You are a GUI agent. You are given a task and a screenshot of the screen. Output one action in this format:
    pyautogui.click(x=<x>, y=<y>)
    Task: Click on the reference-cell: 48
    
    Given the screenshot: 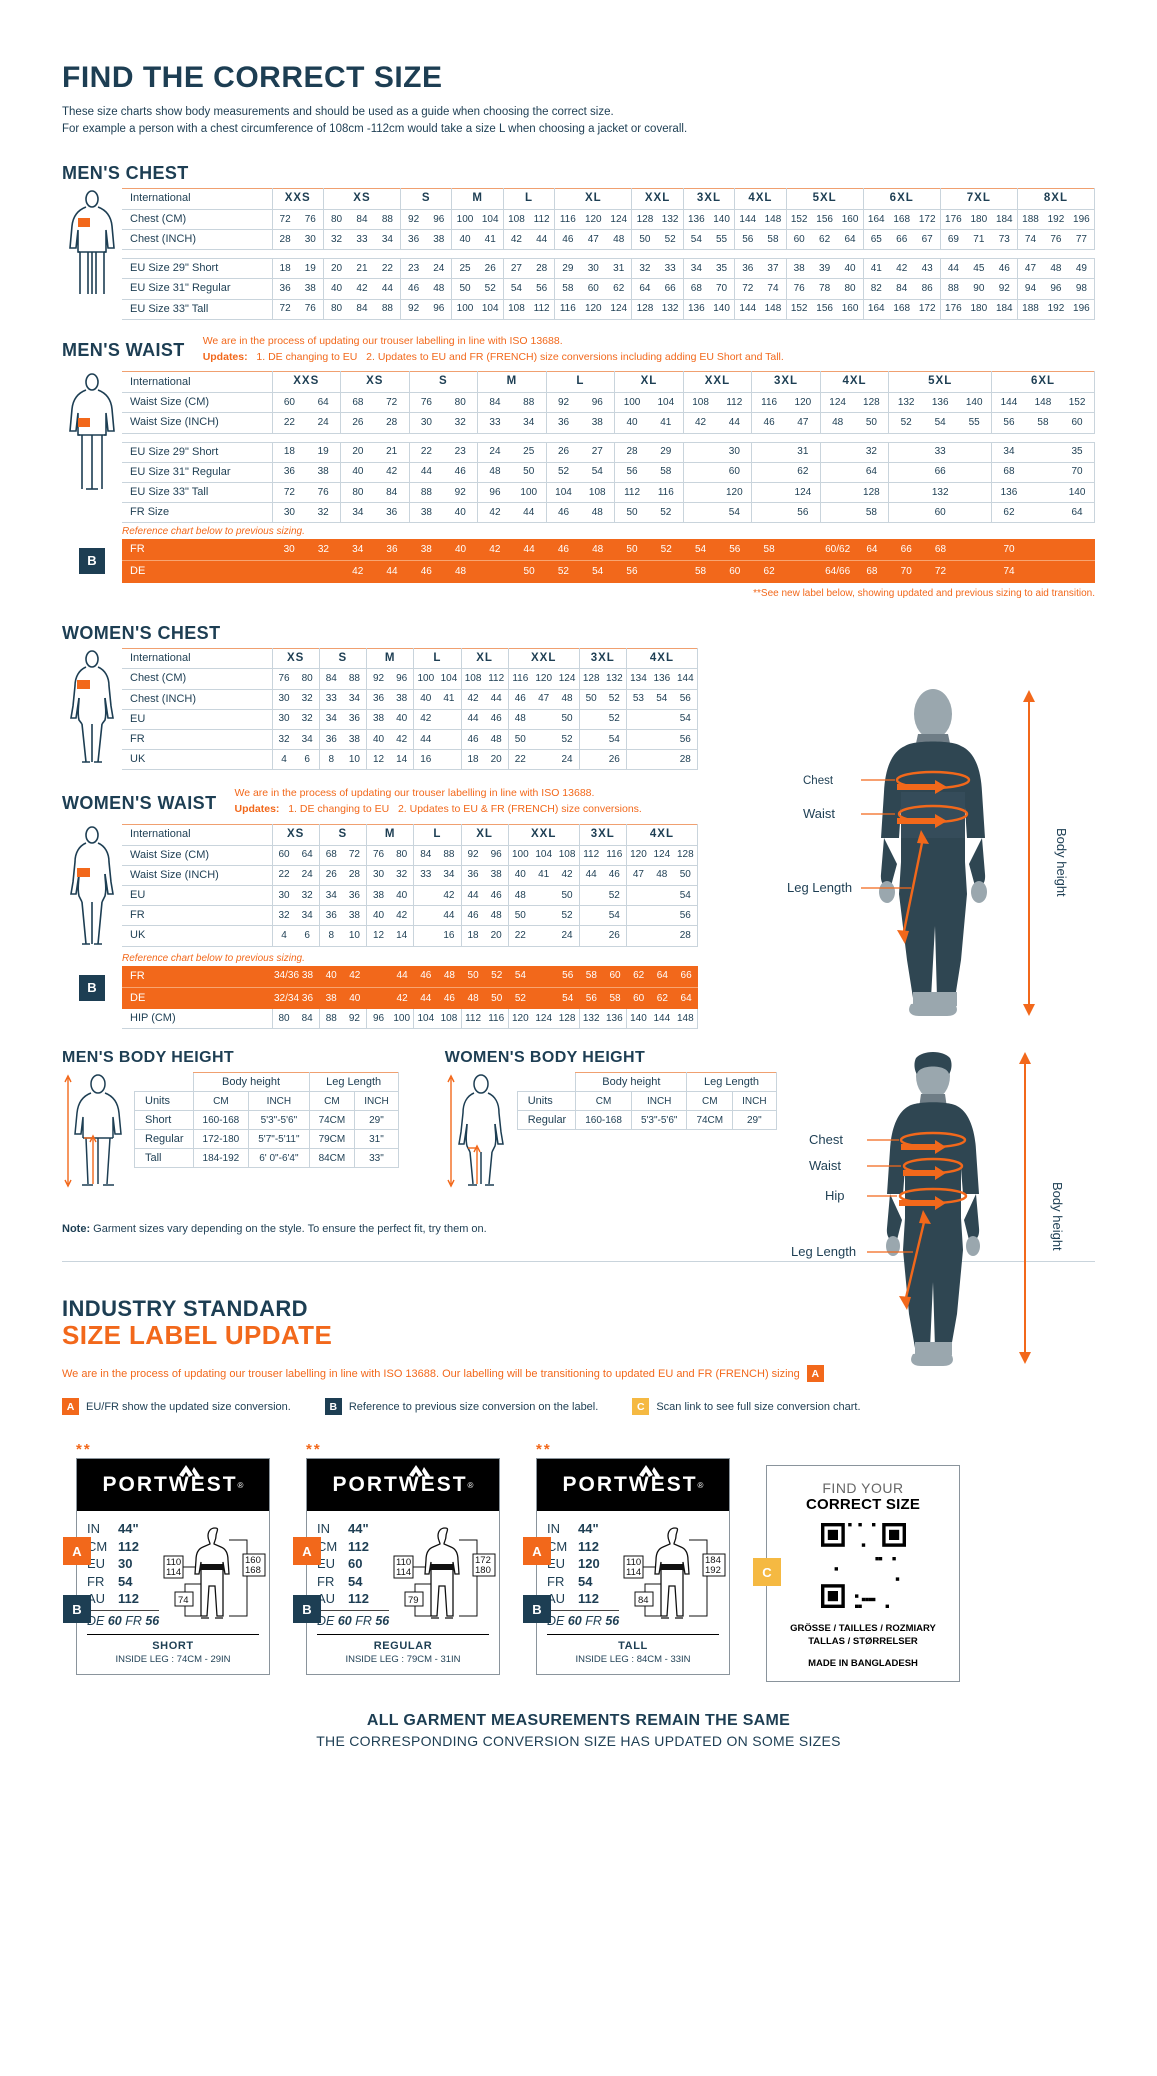 What is the action you would take?
    pyautogui.click(x=449, y=977)
    